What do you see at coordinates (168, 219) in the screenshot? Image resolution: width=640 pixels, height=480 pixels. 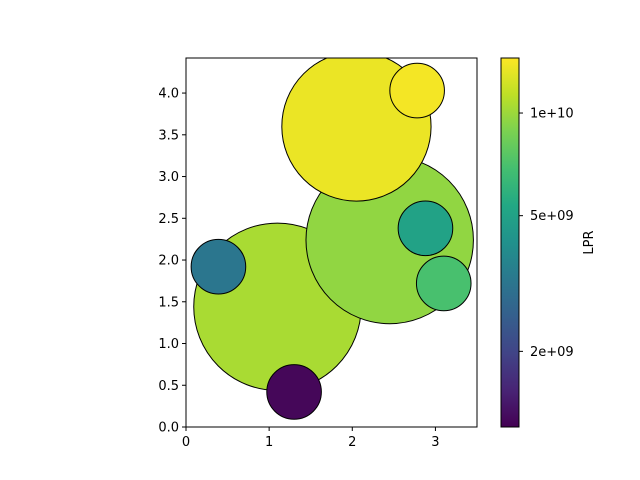 I see `y-tick-label: 2.5` at bounding box center [168, 219].